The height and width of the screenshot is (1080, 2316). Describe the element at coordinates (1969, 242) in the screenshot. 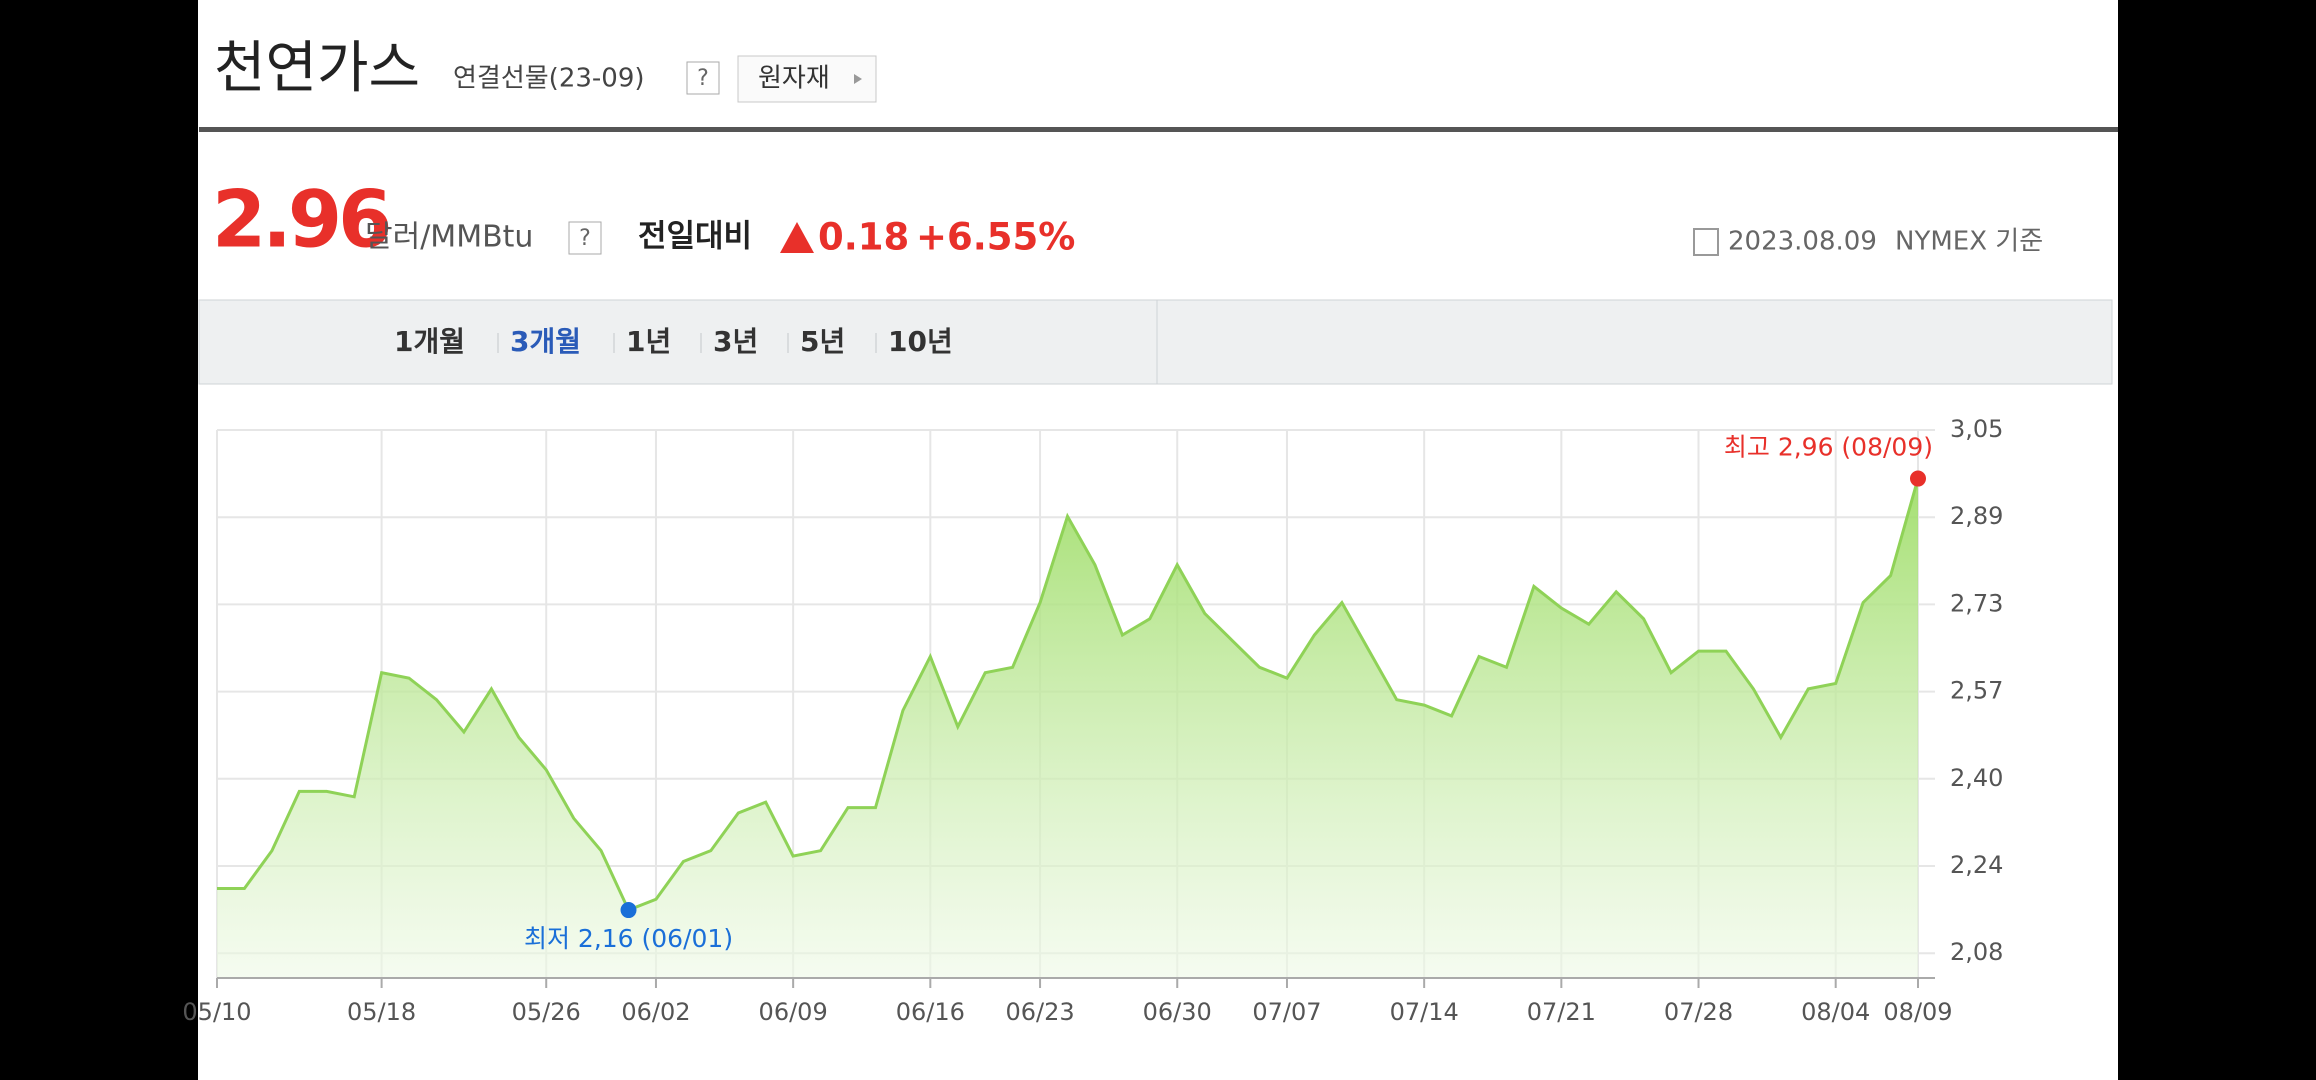

I see `exchange: NYMEX 기준` at that location.